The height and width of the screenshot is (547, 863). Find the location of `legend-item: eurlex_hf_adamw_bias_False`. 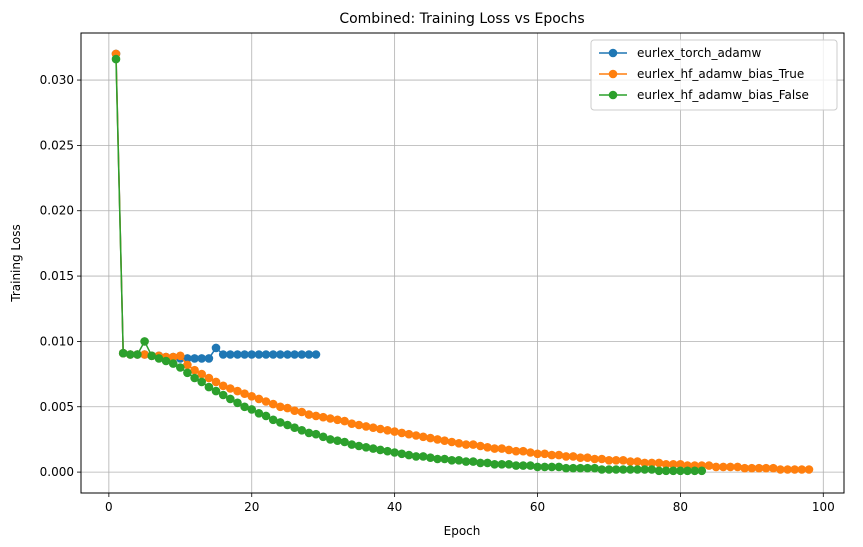

legend-item: eurlex_hf_adamw_bias_False is located at coordinates (704, 95).